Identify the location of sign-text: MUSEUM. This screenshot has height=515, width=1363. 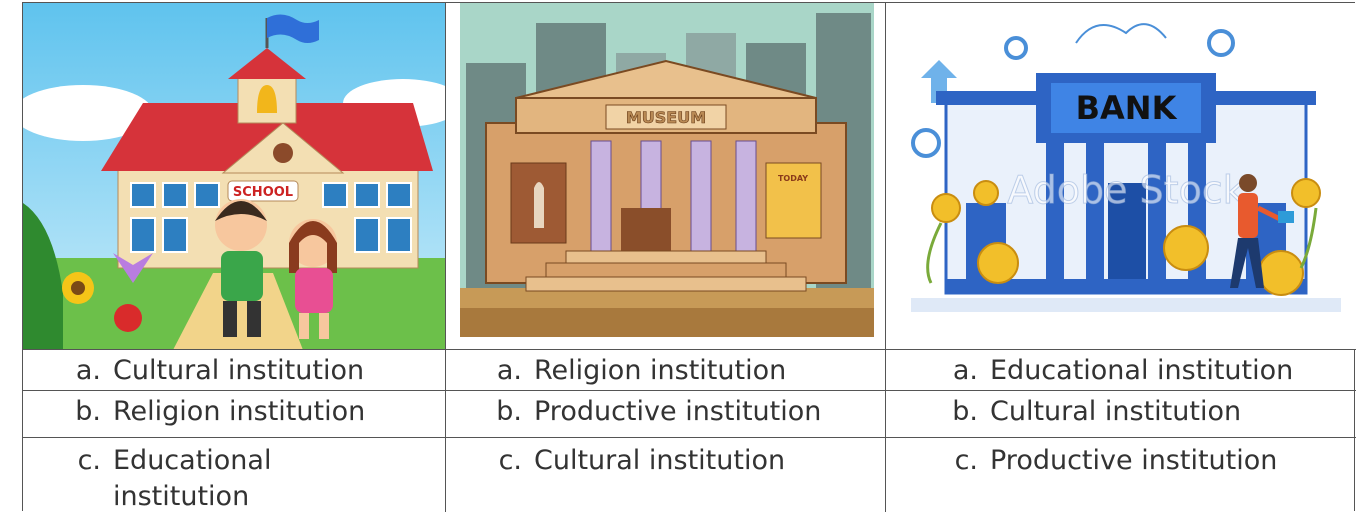
(666, 117).